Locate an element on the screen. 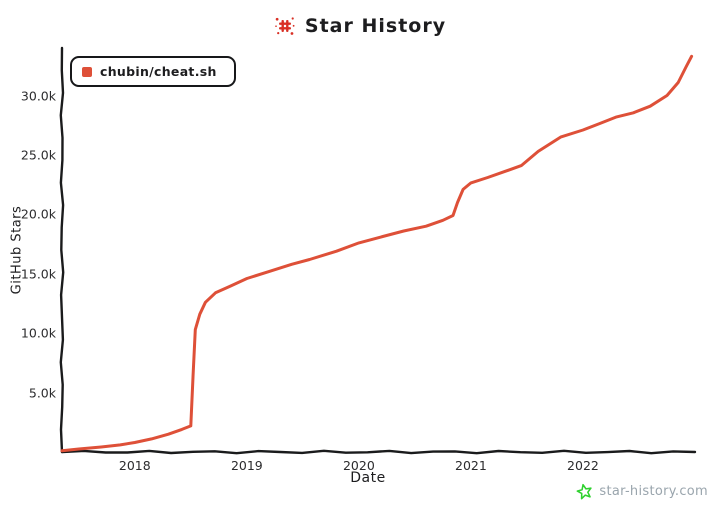  y-axis-title: GitHub Stars is located at coordinates (17, 250).